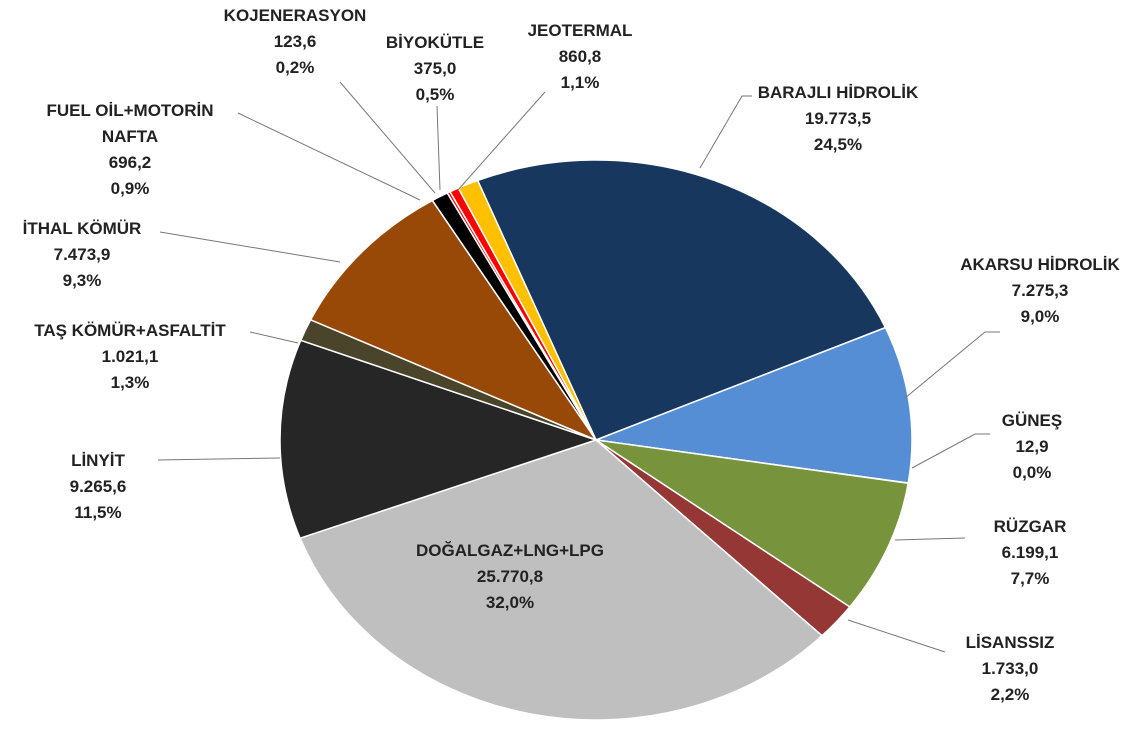 The height and width of the screenshot is (732, 1138). What do you see at coordinates (435, 42) in the screenshot?
I see `category-label: BİYOKÜTLE` at bounding box center [435, 42].